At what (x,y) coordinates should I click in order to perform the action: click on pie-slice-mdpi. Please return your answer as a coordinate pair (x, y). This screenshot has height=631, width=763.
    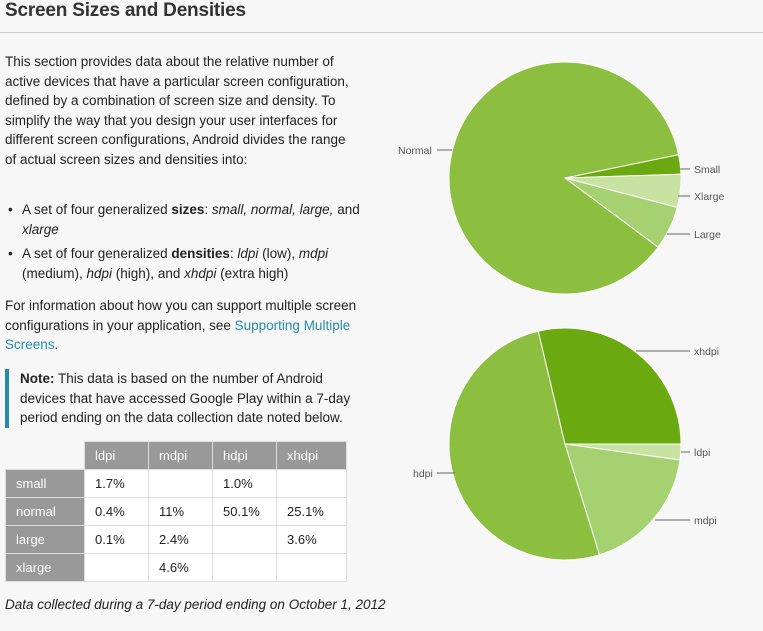
    Looking at the image, I should click on (622, 499).